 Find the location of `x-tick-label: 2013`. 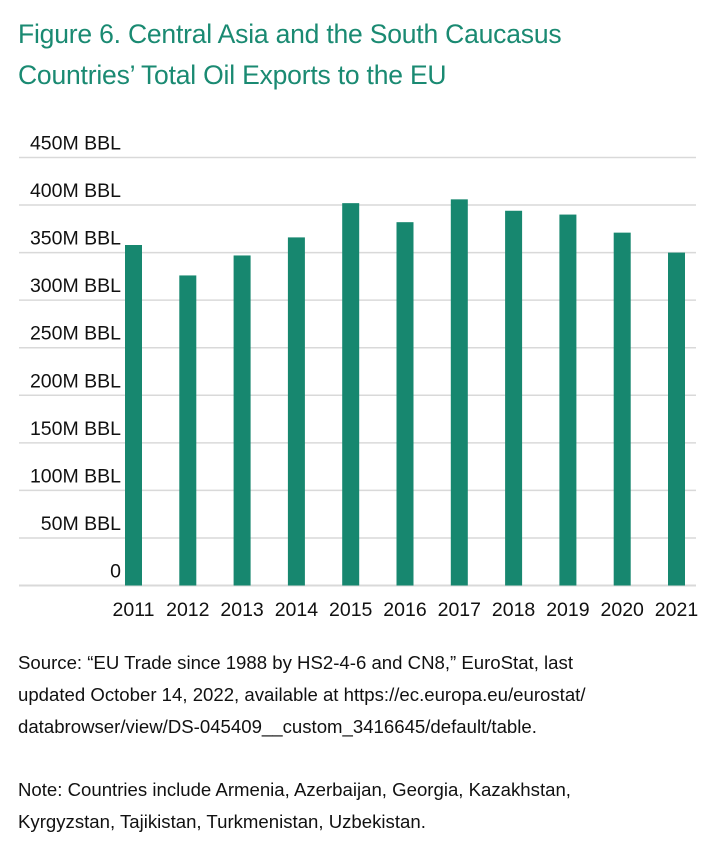

x-tick-label: 2013 is located at coordinates (241, 610).